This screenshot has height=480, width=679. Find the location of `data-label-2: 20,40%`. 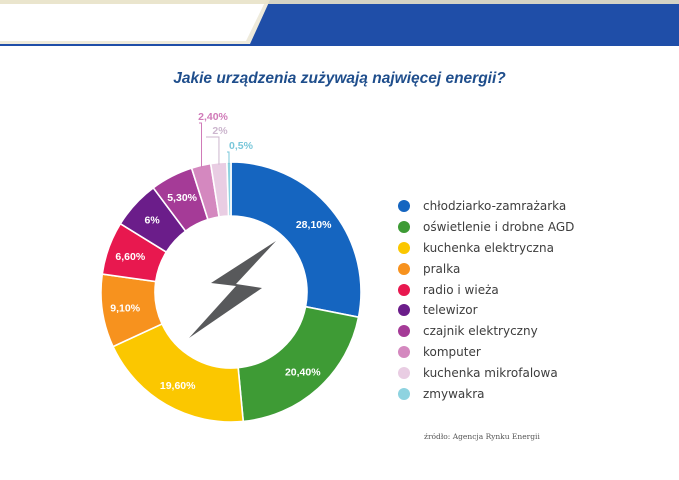

data-label-2: 20,40% is located at coordinates (303, 372).